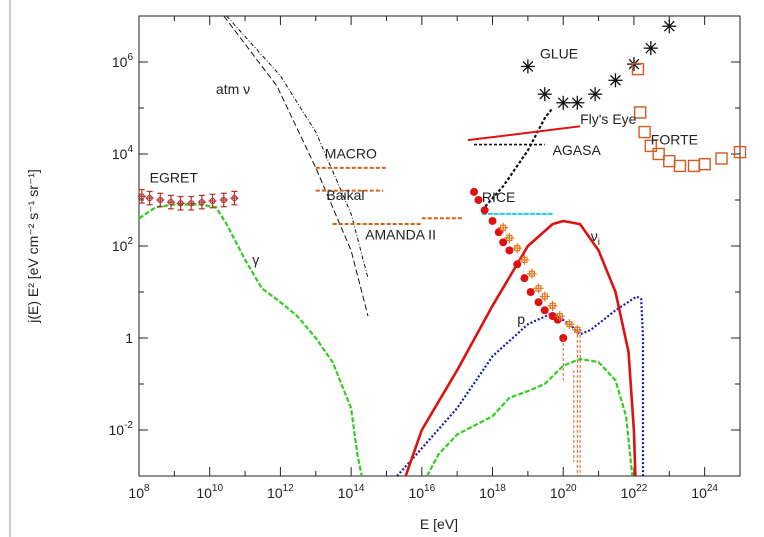  Describe the element at coordinates (121, 429) in the screenshot. I see `y-tick-label: 10⁻²` at that location.